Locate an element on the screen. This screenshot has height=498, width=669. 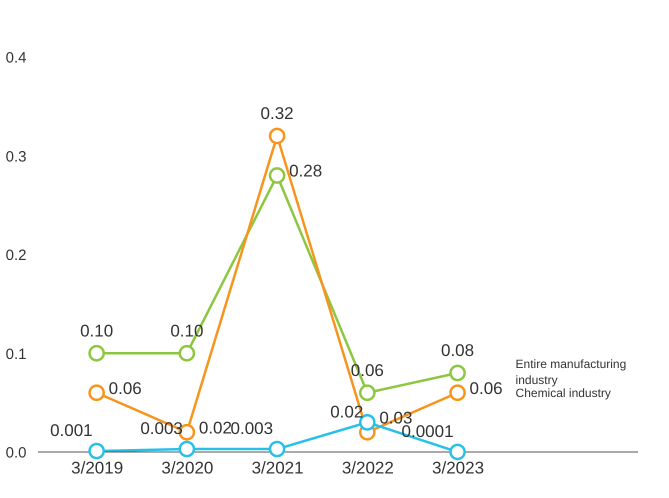
data-label: 0.08 is located at coordinates (457, 350).